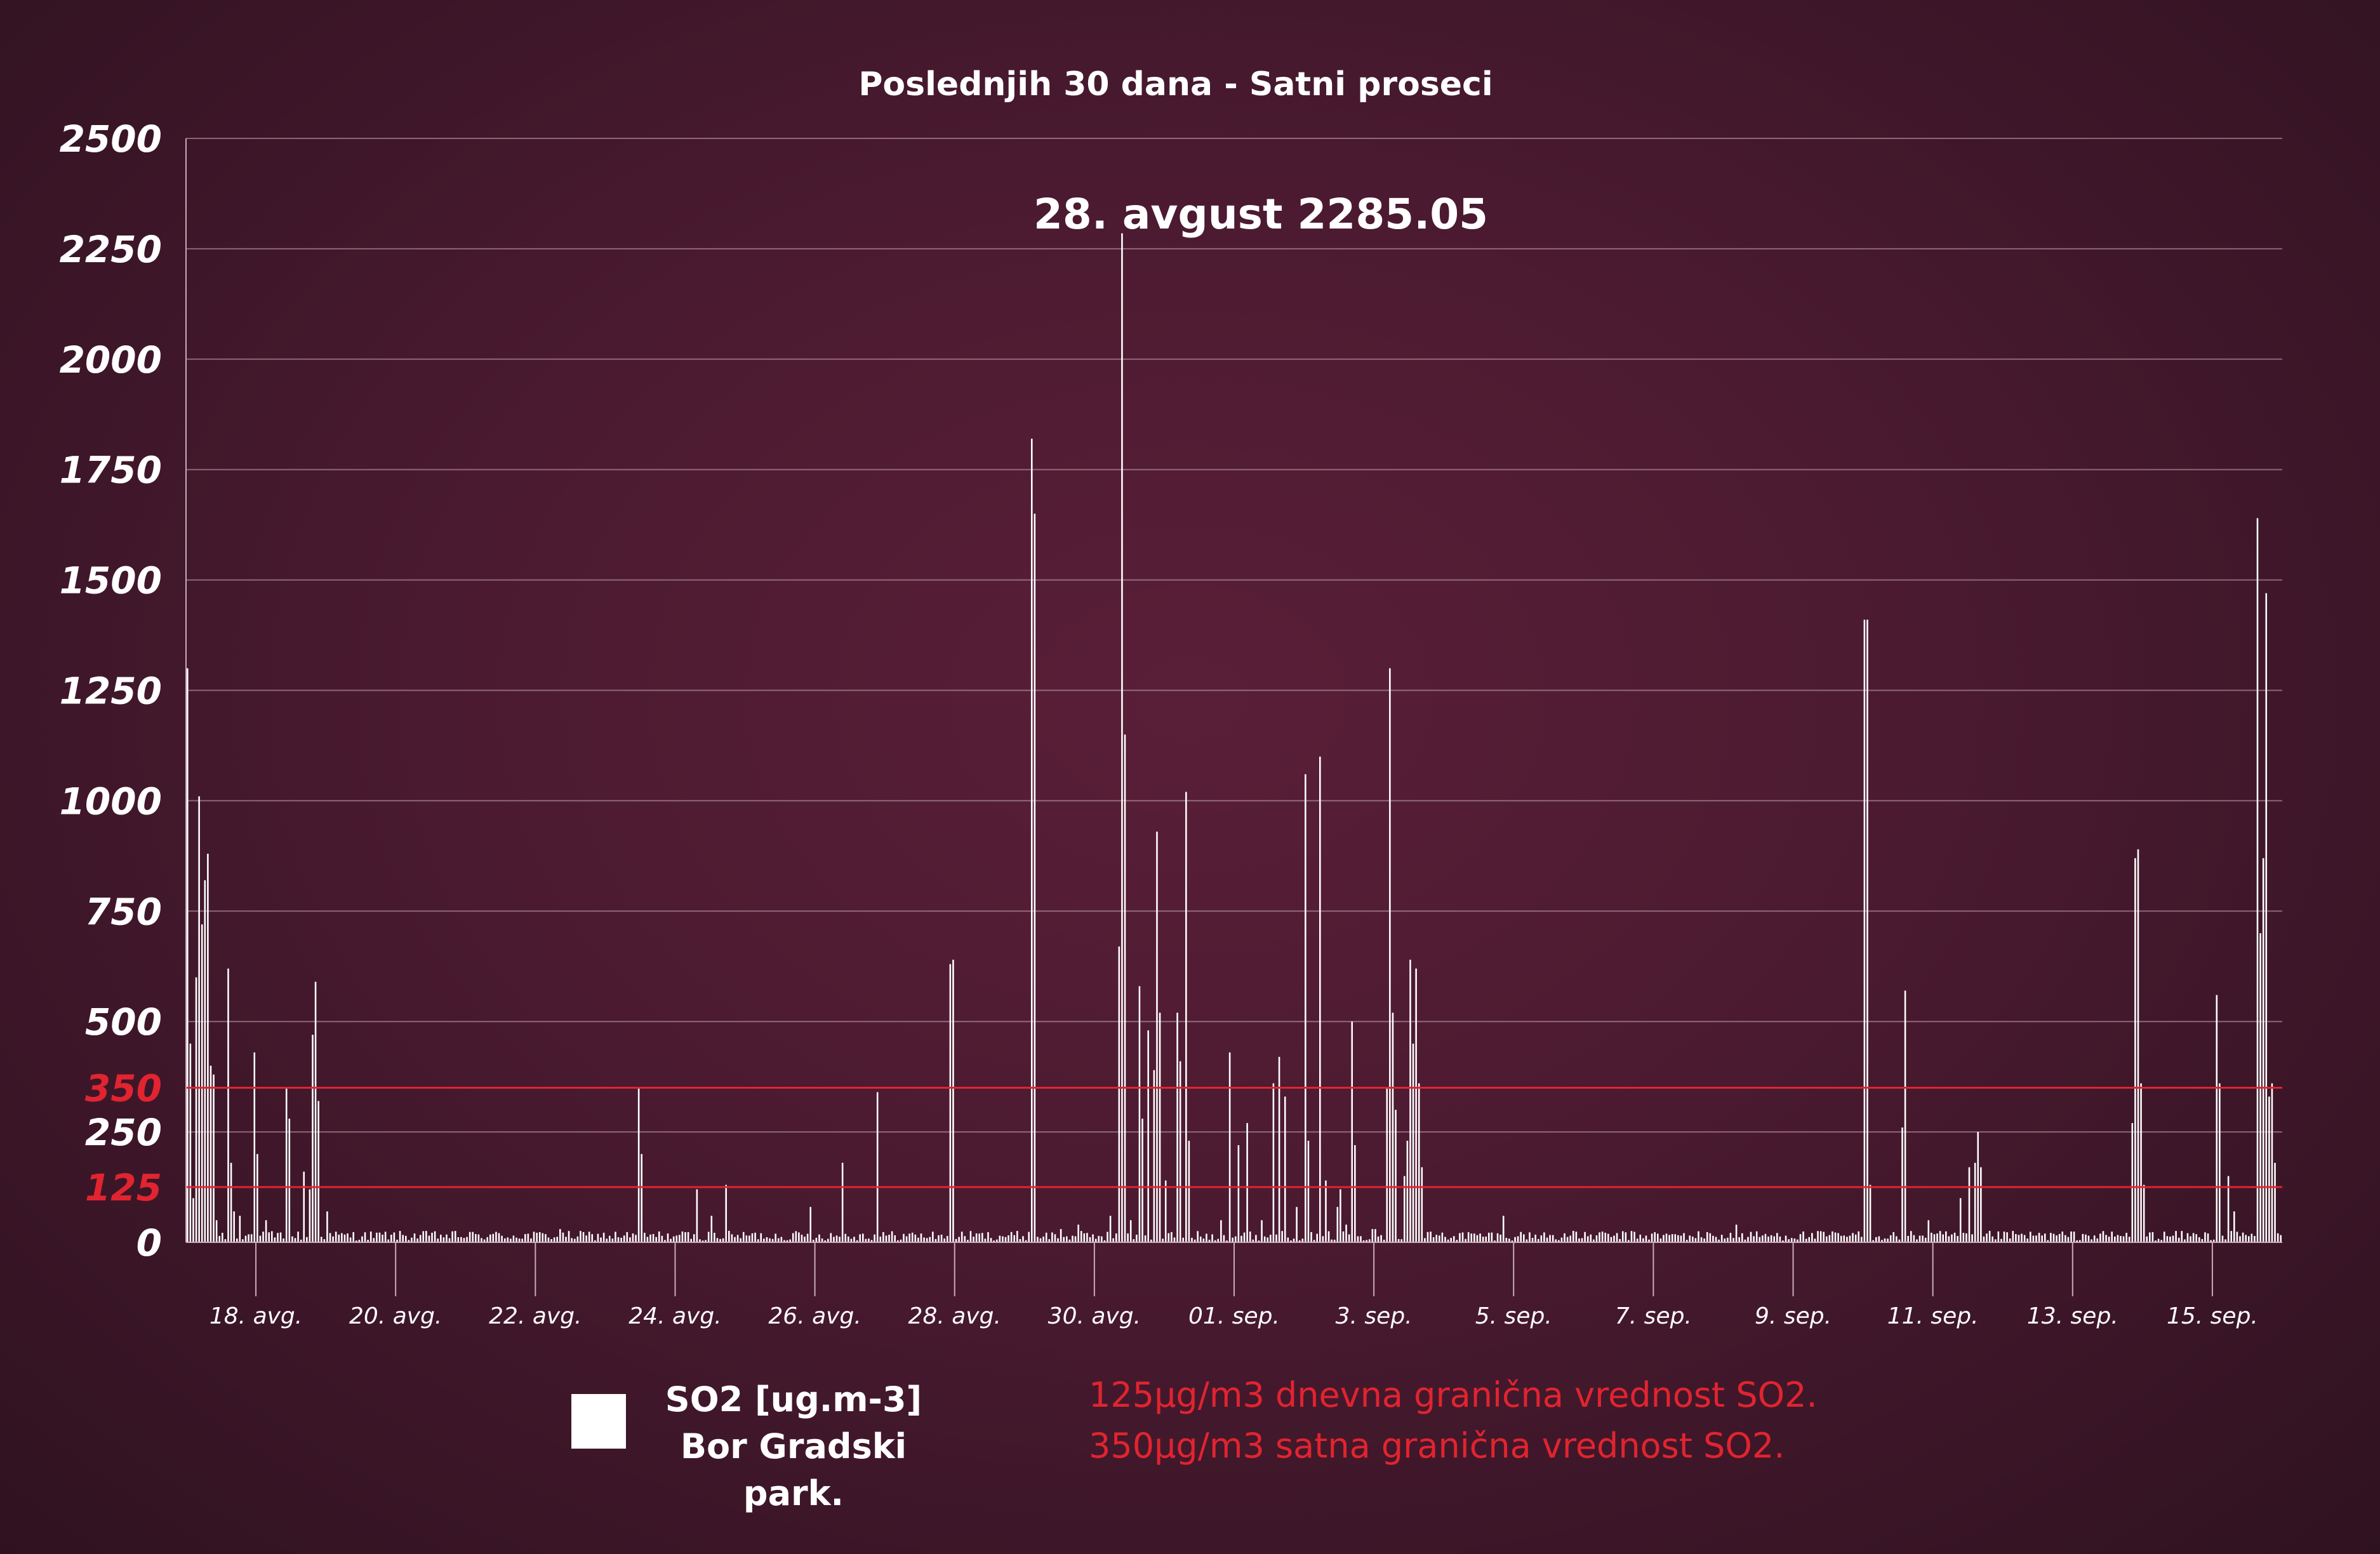 Image resolution: width=2380 pixels, height=1554 pixels. I want to click on y-tick-label: 0, so click(149, 1243).